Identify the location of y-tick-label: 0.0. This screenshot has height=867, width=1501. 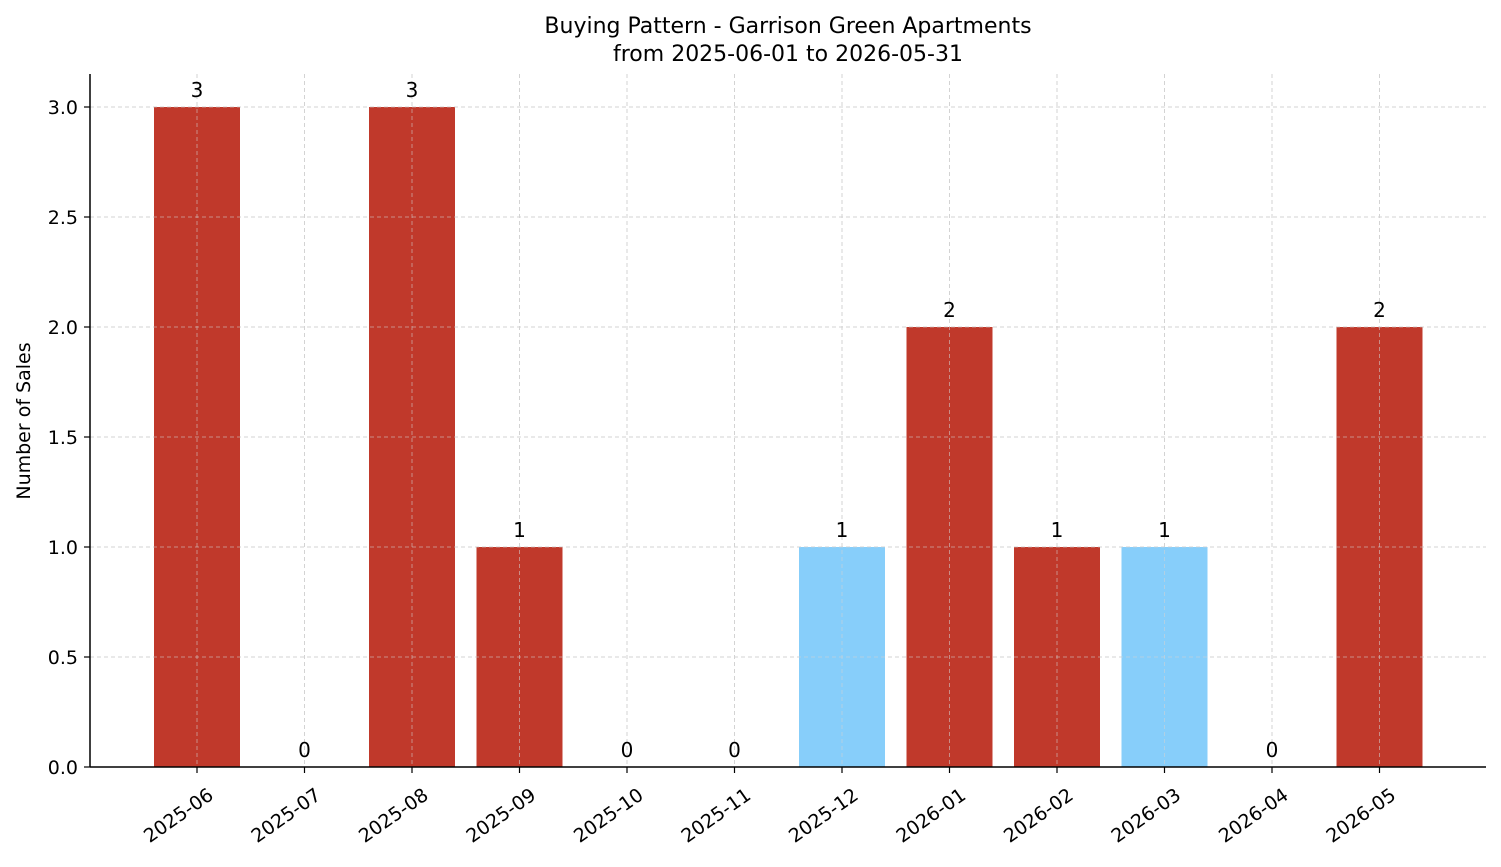
(63, 768).